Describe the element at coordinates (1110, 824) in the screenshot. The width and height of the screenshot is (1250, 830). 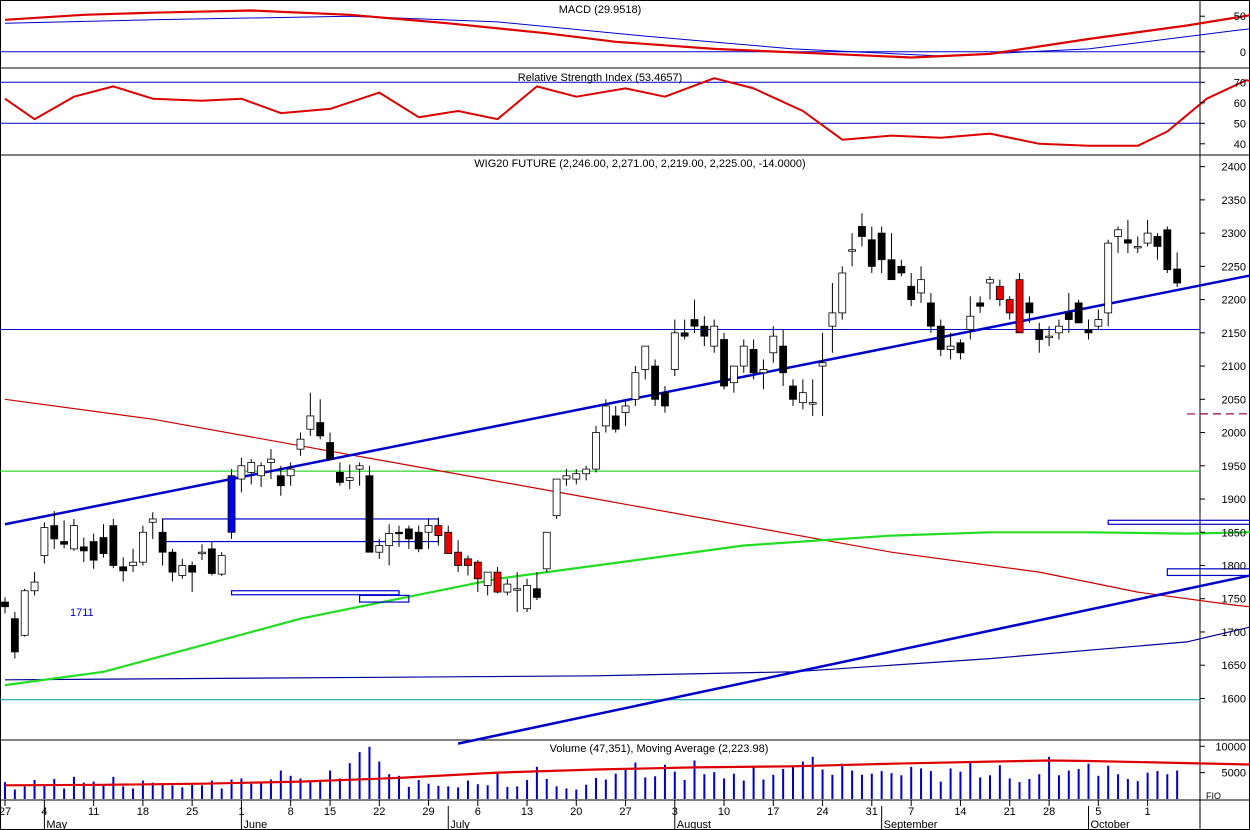
I see `month-label: October` at that location.